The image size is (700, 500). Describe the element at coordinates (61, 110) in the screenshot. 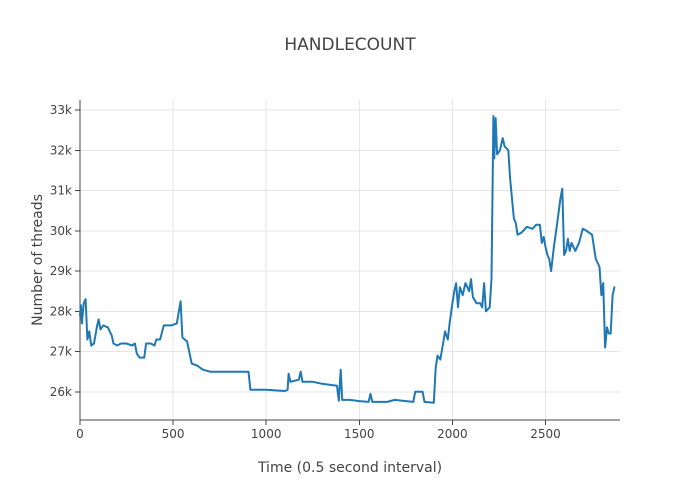

I see `y-tick-label: 33k` at that location.